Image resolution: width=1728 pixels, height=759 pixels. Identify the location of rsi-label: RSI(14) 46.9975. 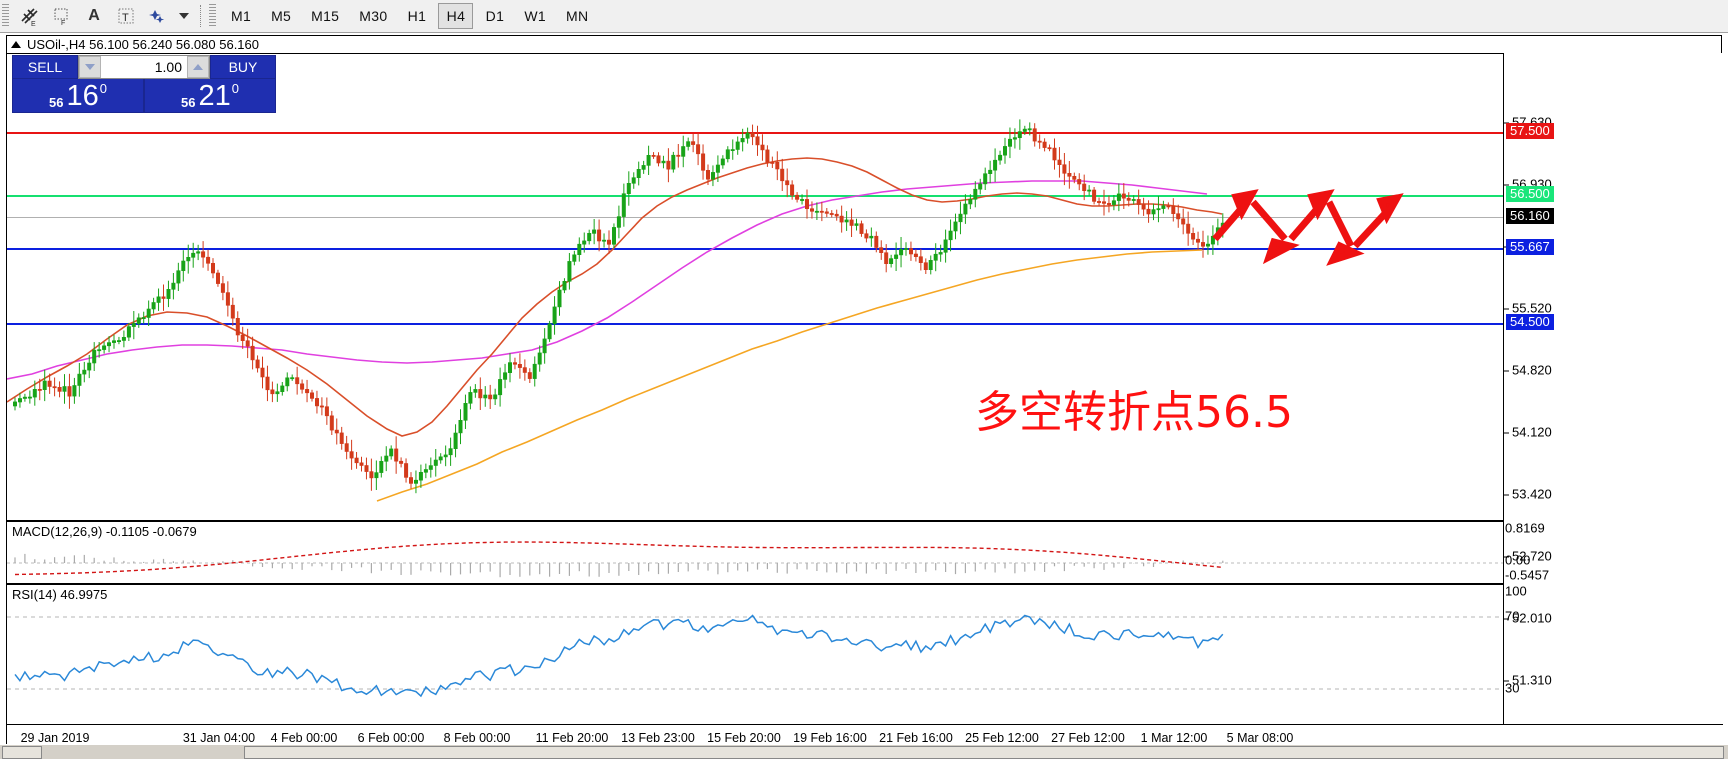
(60, 594).